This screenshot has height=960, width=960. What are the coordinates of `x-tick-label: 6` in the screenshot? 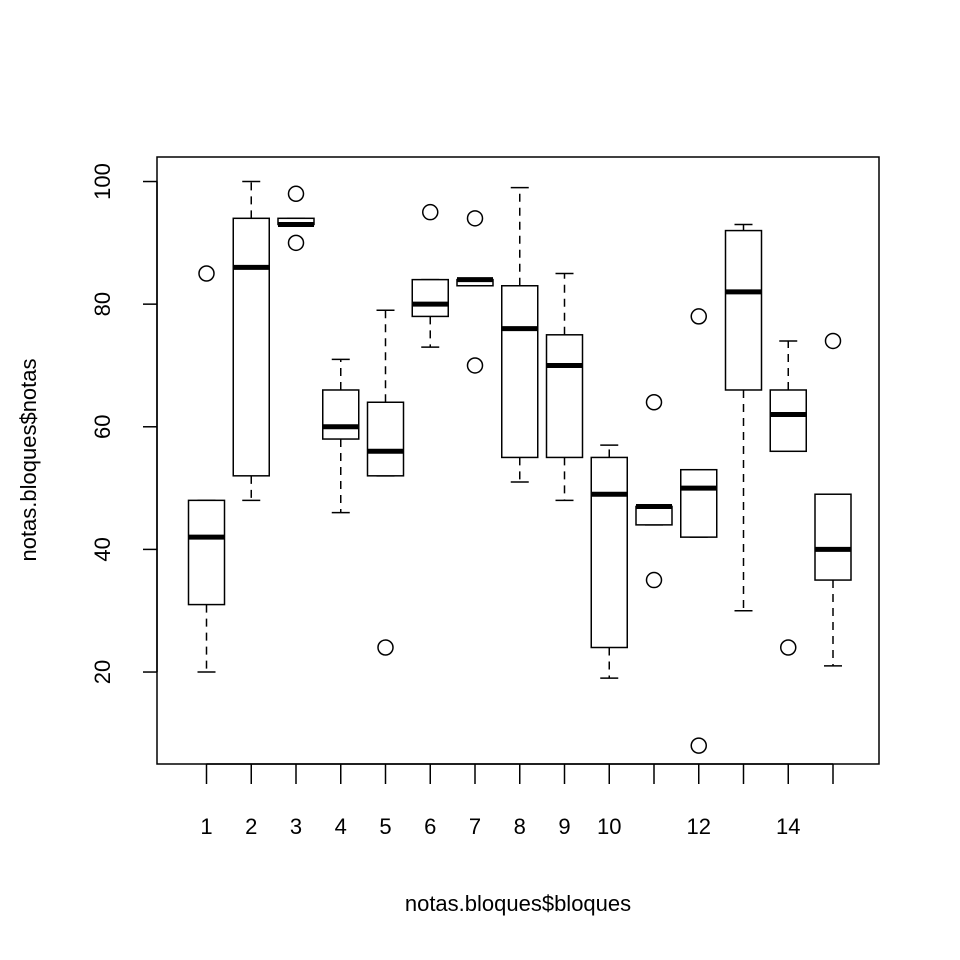 It's located at (430, 826).